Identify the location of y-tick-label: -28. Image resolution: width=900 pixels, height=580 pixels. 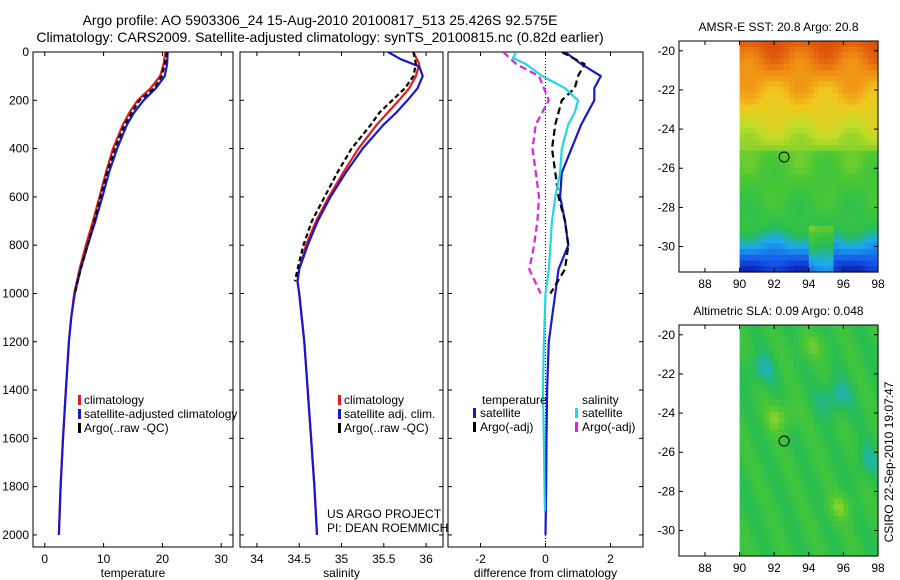
(667, 207).